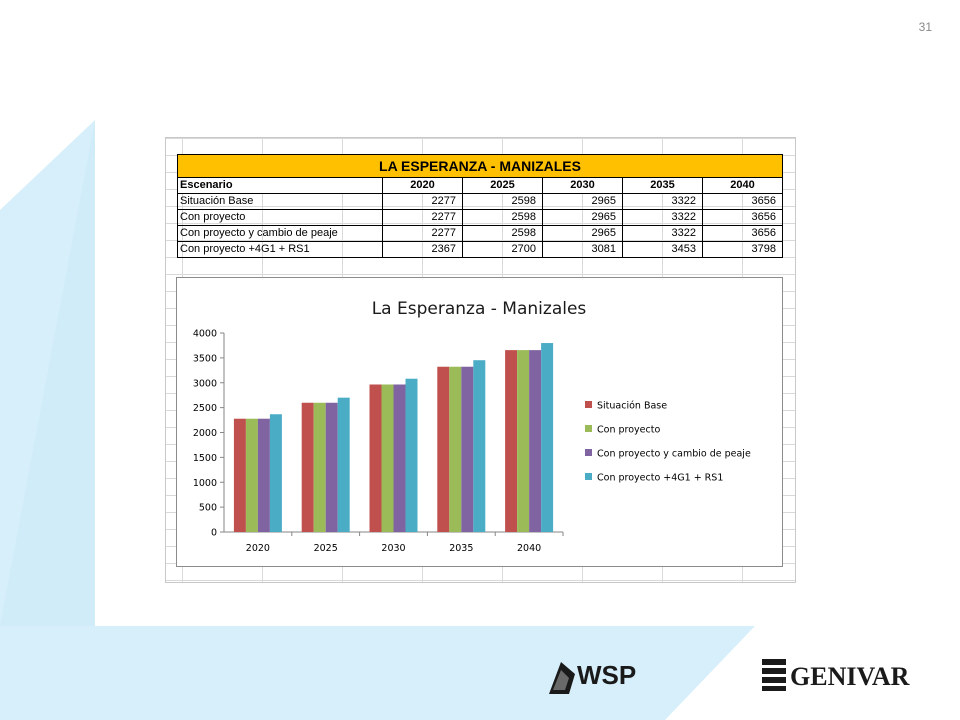  Describe the element at coordinates (674, 454) in the screenshot. I see `legend-label: Con proyecto y cambio de peaje` at that location.